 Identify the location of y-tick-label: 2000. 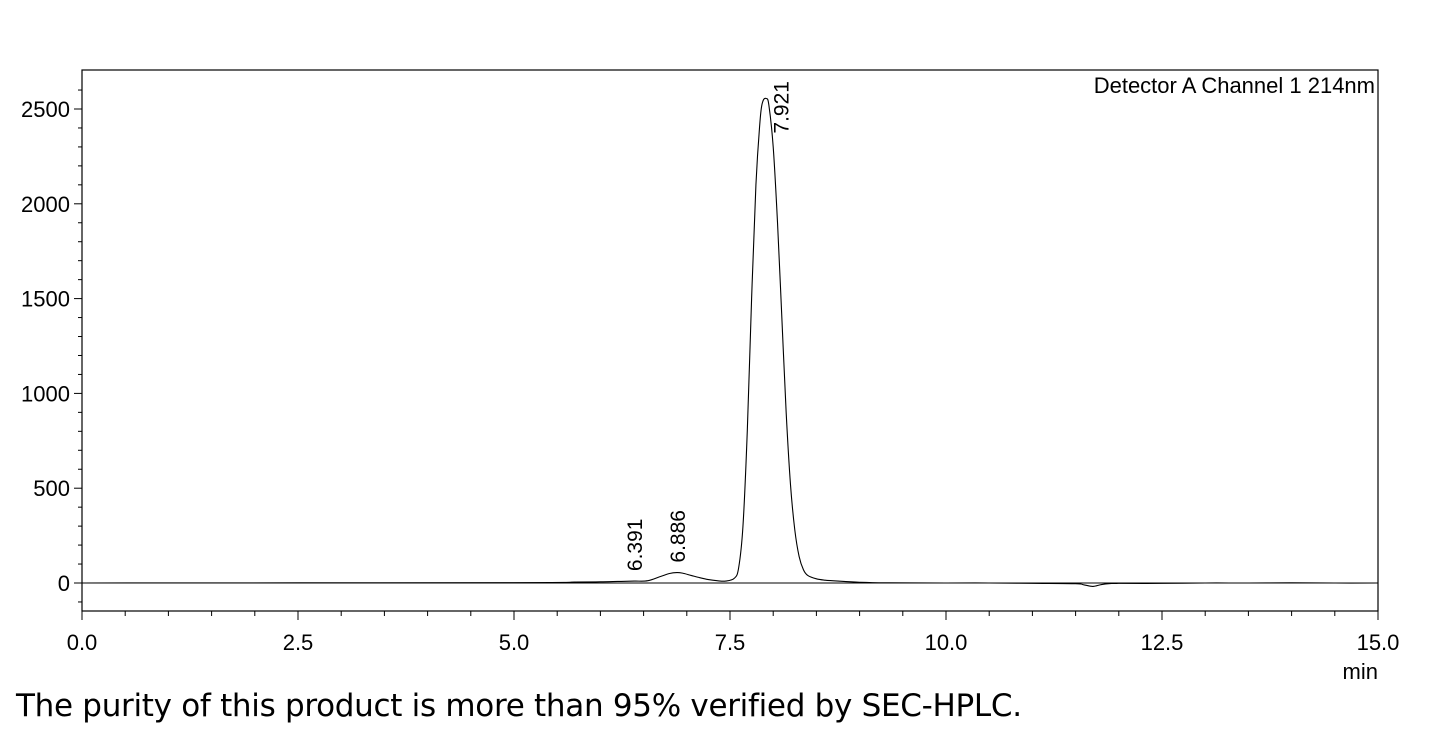
(45, 204).